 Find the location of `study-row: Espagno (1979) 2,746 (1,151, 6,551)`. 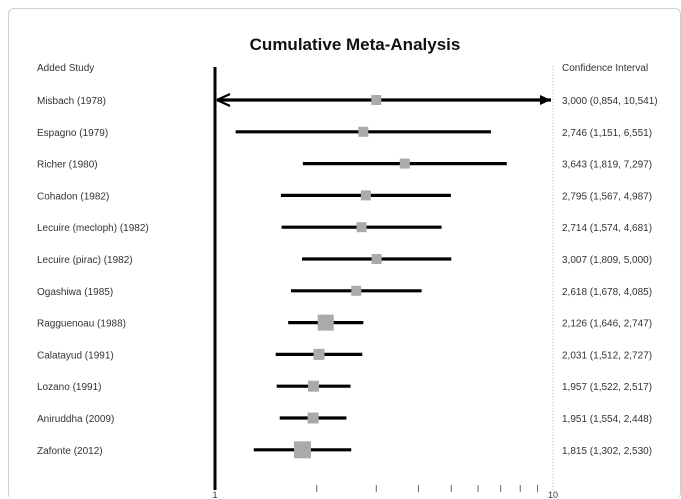

study-row: Espagno (1979) 2,746 (1,151, 6,551) is located at coordinates (344, 132).